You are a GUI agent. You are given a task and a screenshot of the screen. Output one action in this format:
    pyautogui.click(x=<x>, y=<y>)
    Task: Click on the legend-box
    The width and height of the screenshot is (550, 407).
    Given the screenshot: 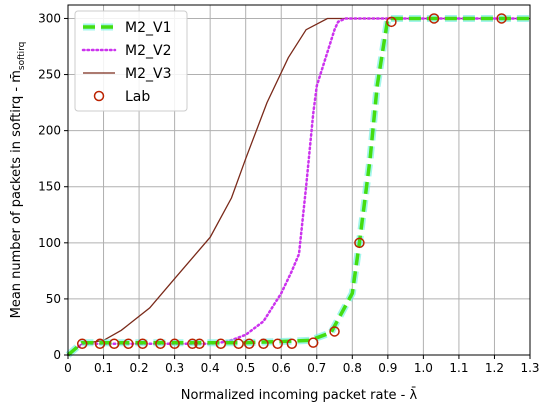 What is the action you would take?
    pyautogui.click(x=131, y=61)
    